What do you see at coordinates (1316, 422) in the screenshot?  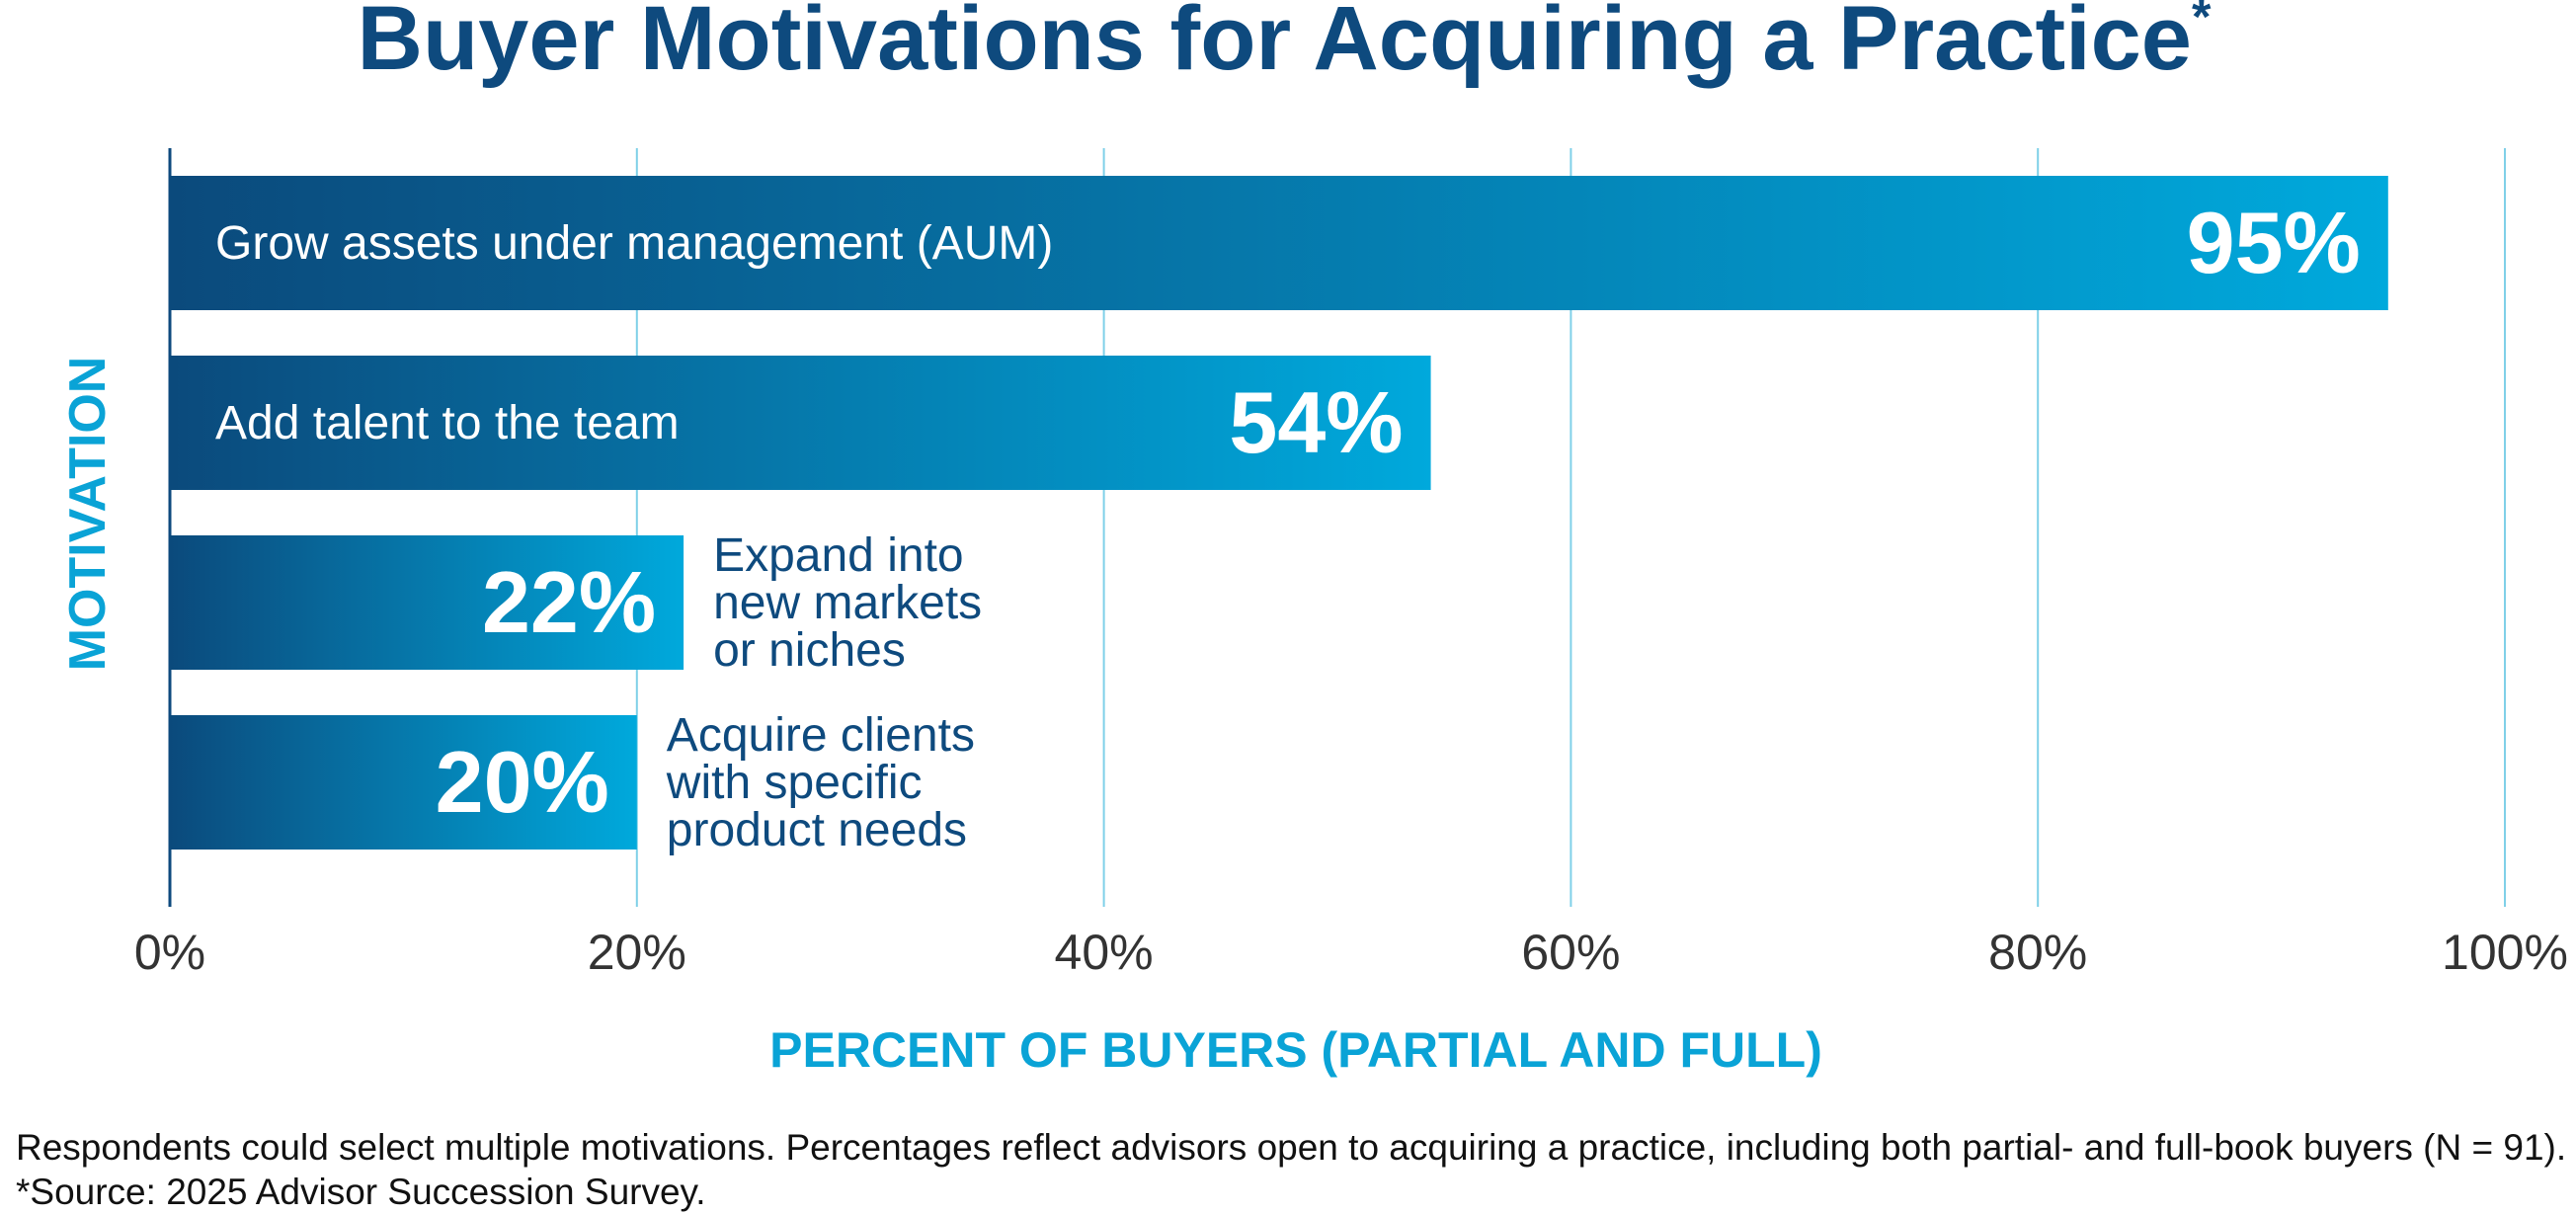 I see `bar-value-label: 54%` at bounding box center [1316, 422].